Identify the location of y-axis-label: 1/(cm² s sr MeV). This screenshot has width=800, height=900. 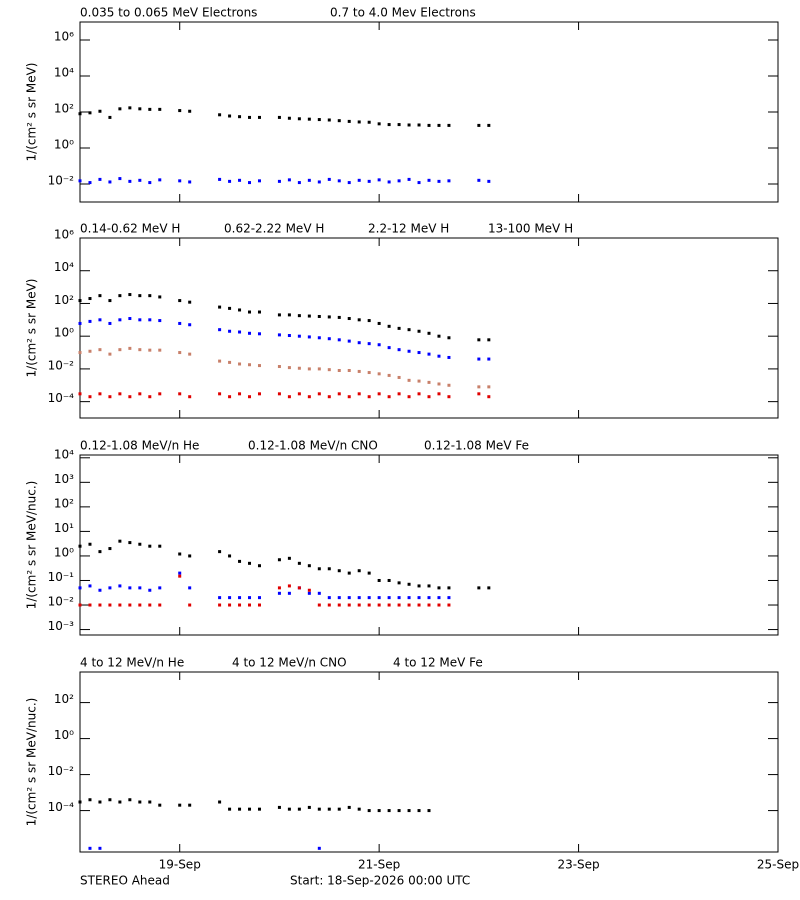
(32, 328).